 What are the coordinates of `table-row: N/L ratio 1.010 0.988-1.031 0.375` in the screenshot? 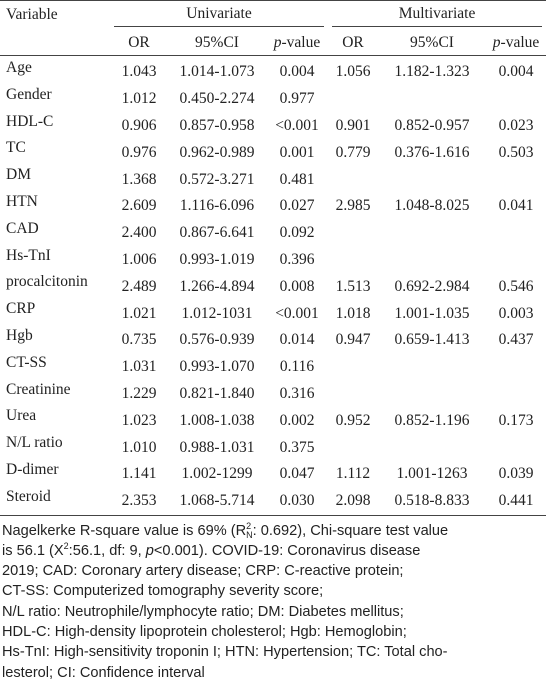 It's located at (273, 447).